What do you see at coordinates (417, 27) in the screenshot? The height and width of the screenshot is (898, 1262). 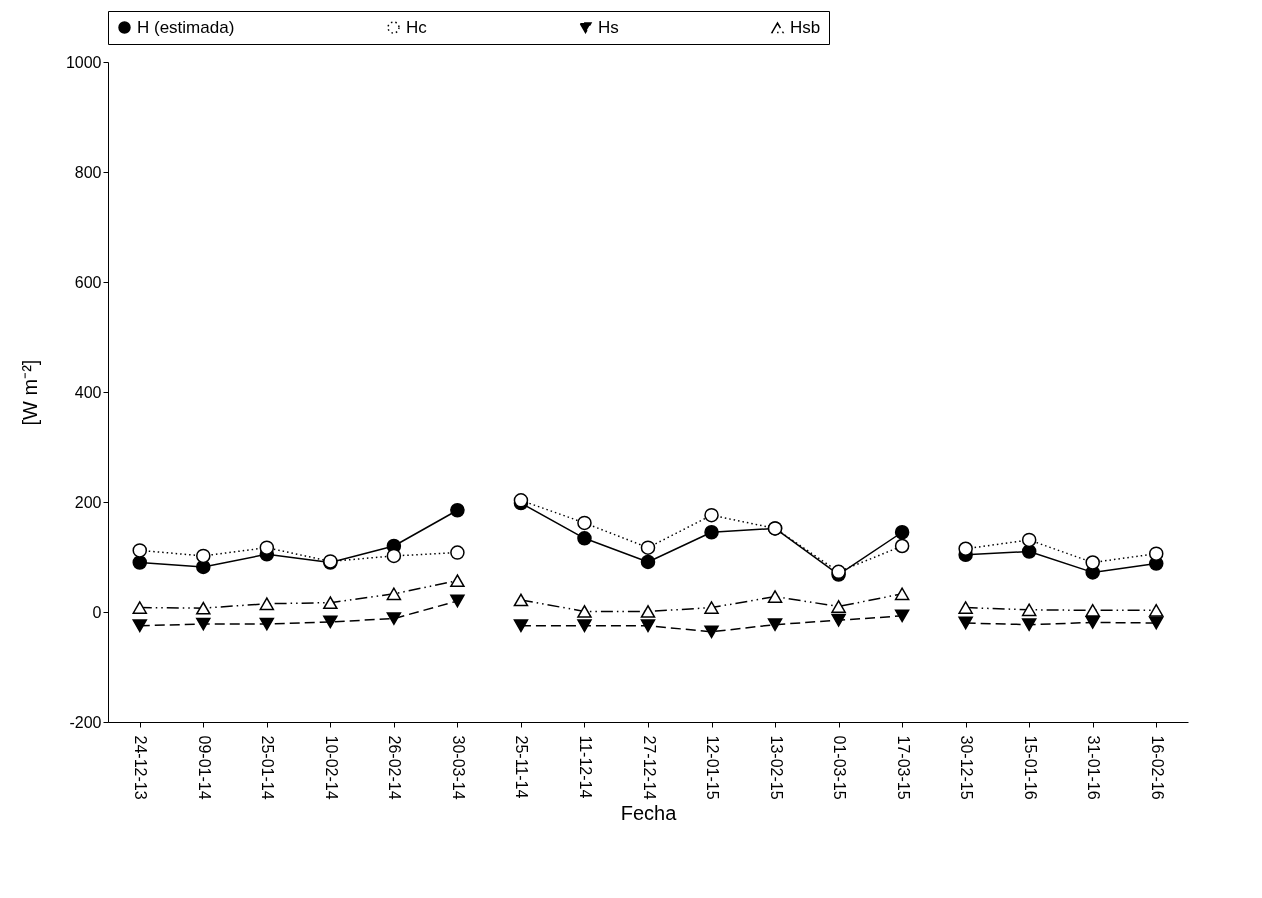 I see `legend-label: Hc` at bounding box center [417, 27].